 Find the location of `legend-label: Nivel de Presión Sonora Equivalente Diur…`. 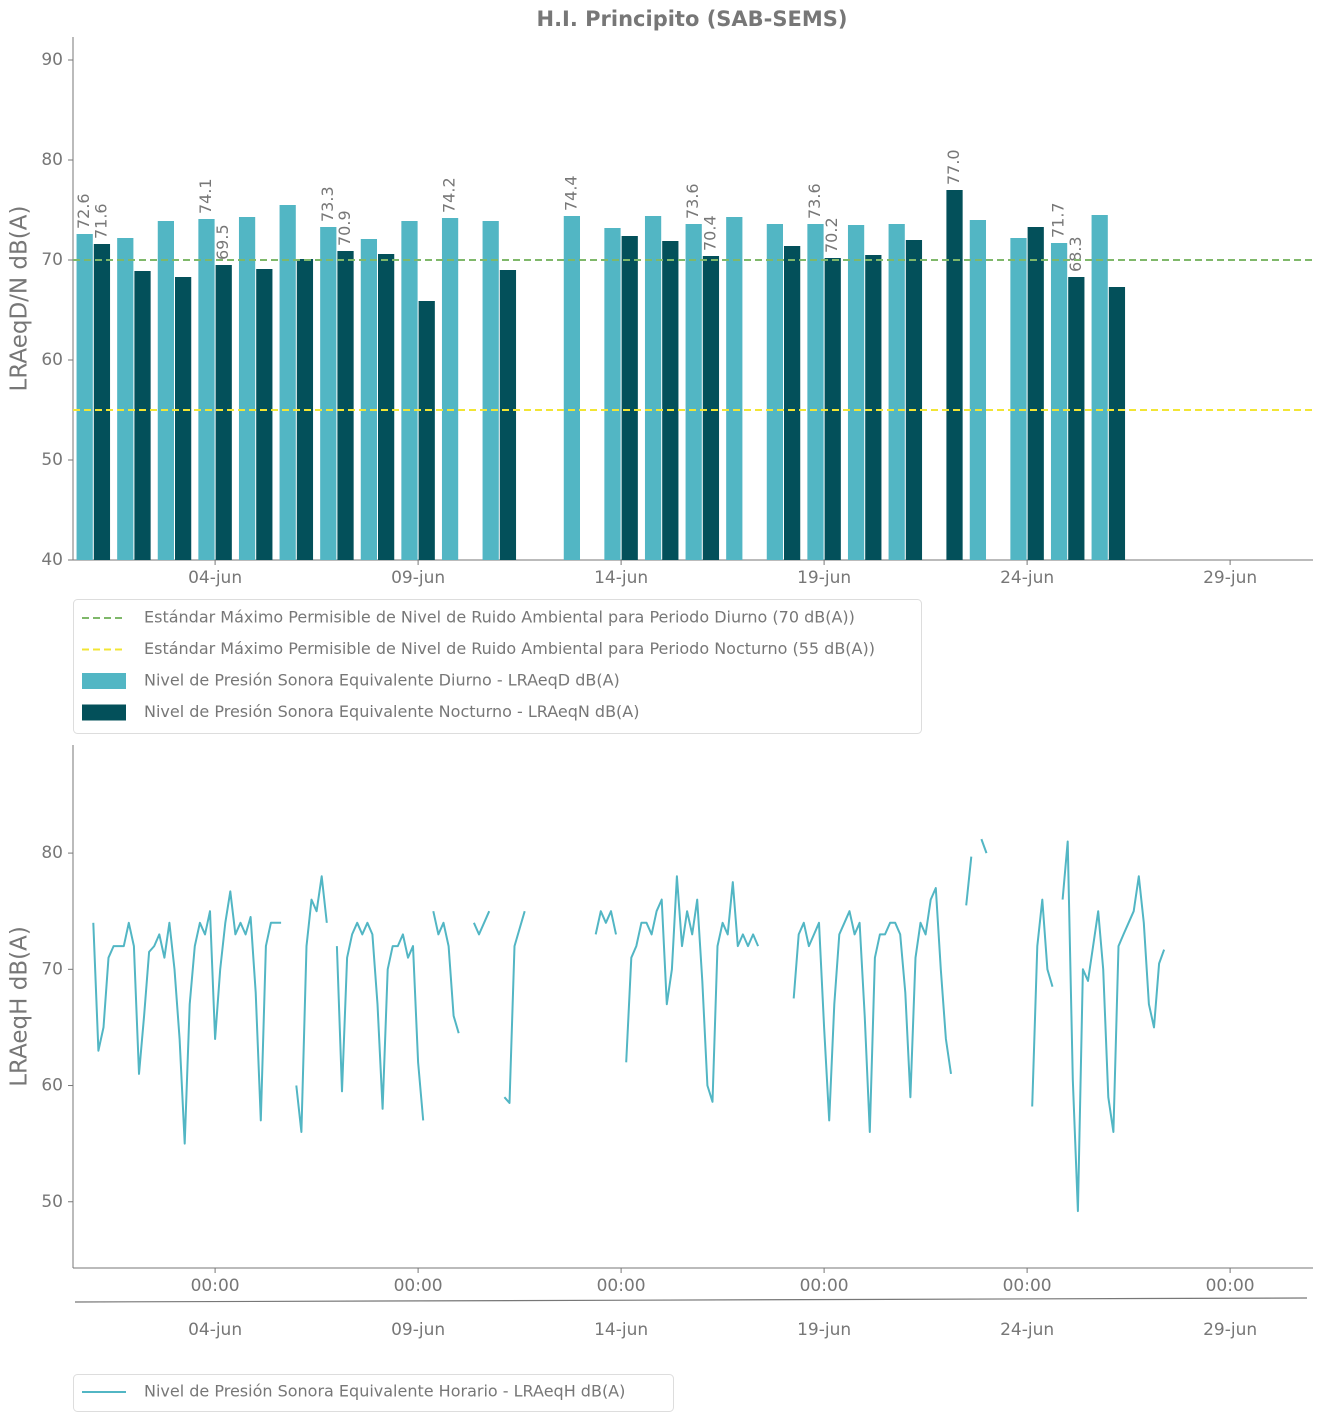

legend-label: Nivel de Presión Sonora Equivalente Diur… is located at coordinates (382, 680).